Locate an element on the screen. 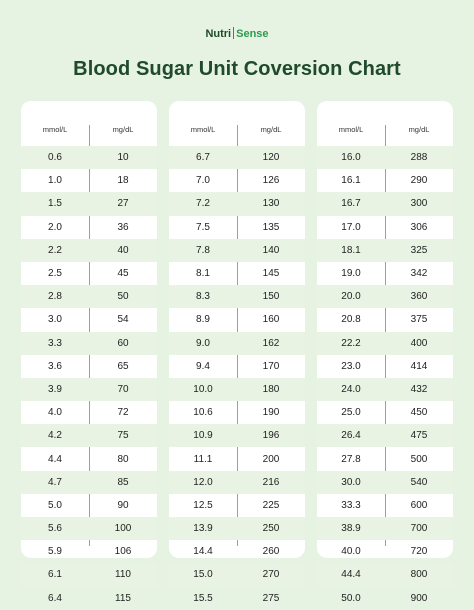  mmol-cell: 16.0 is located at coordinates (351, 158).